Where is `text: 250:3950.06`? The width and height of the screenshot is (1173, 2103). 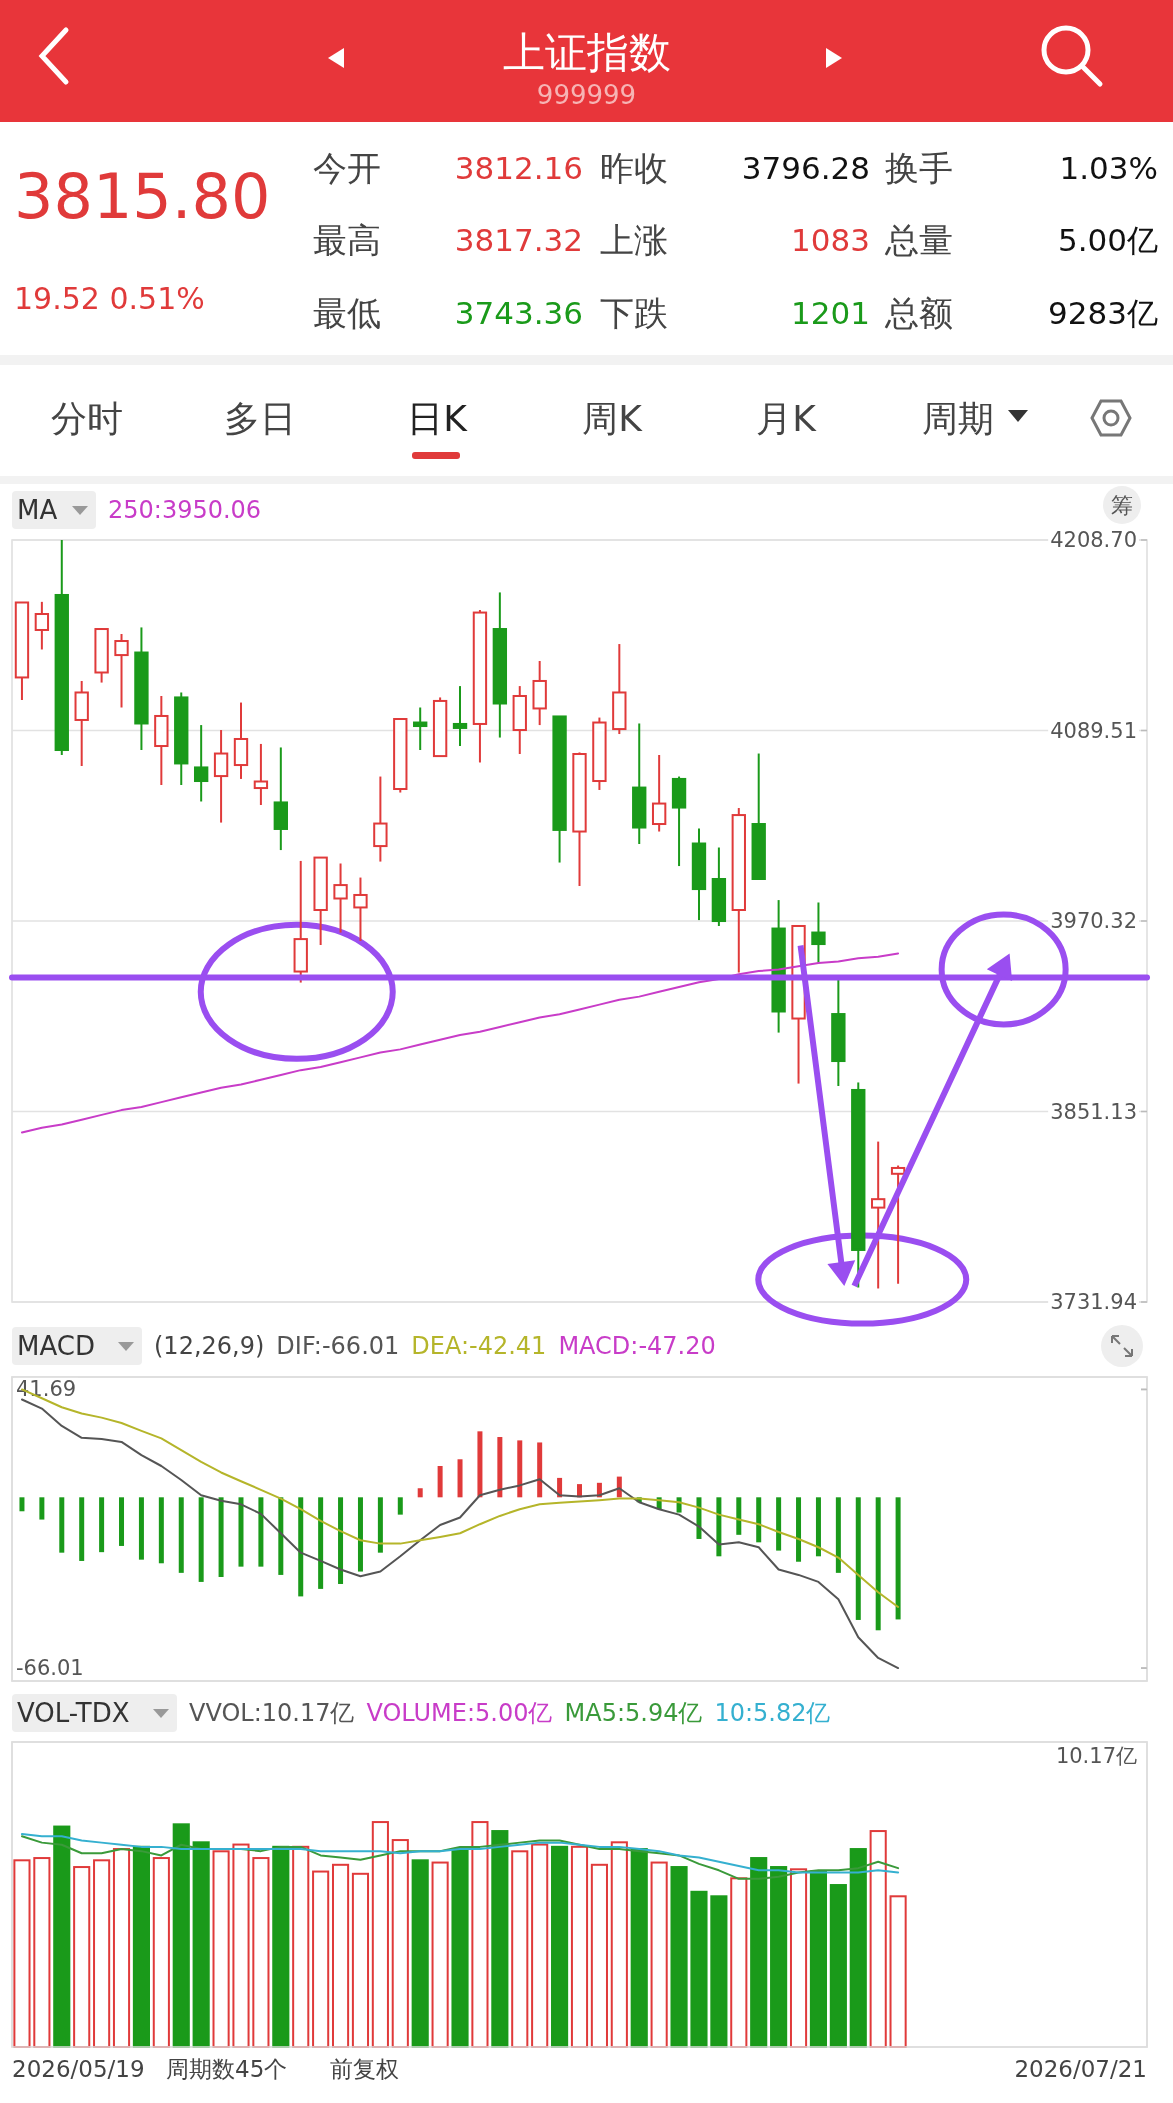 text: 250:3950.06 is located at coordinates (185, 510).